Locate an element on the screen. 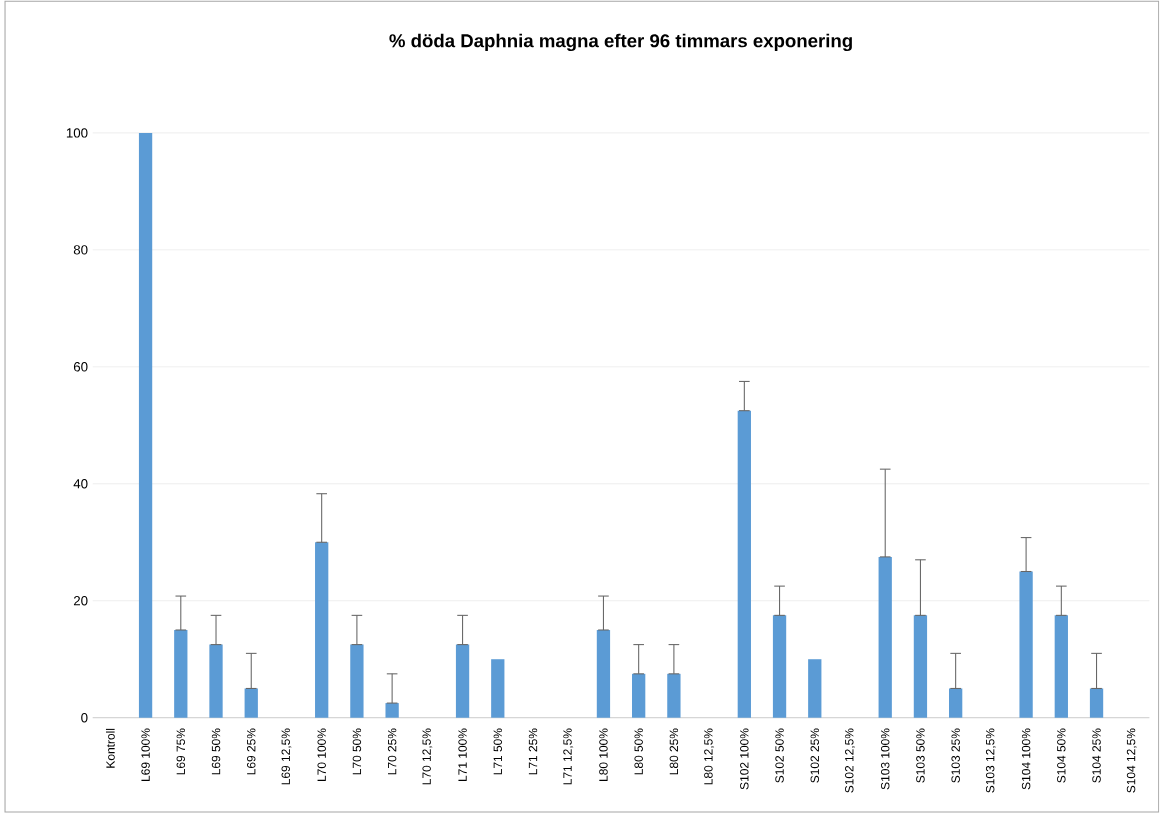 The width and height of the screenshot is (1160, 813). x-tick-label: L71 25% is located at coordinates (533, 751).